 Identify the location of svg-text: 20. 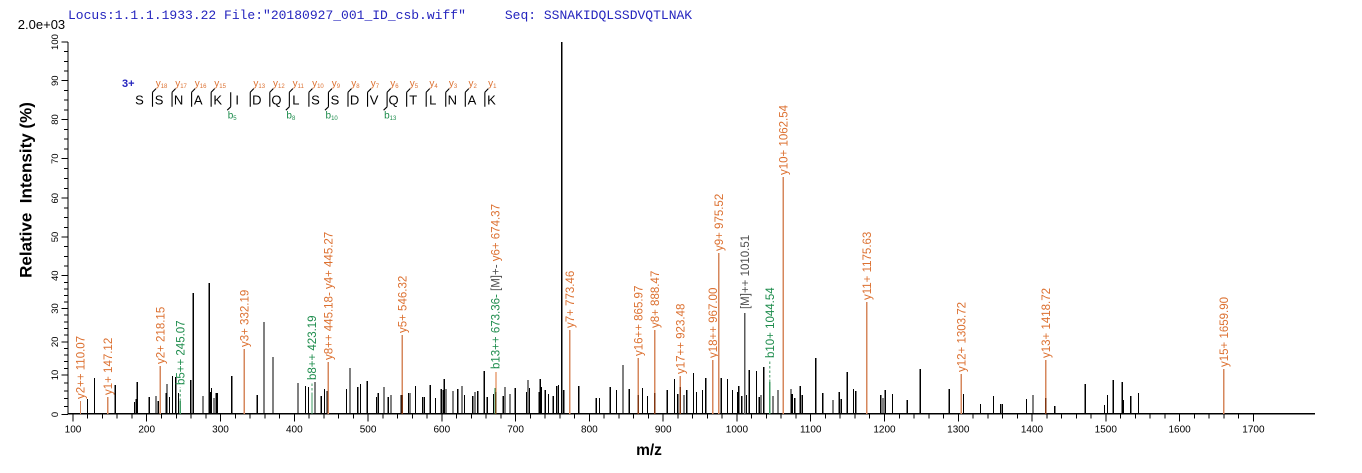
(55, 342).